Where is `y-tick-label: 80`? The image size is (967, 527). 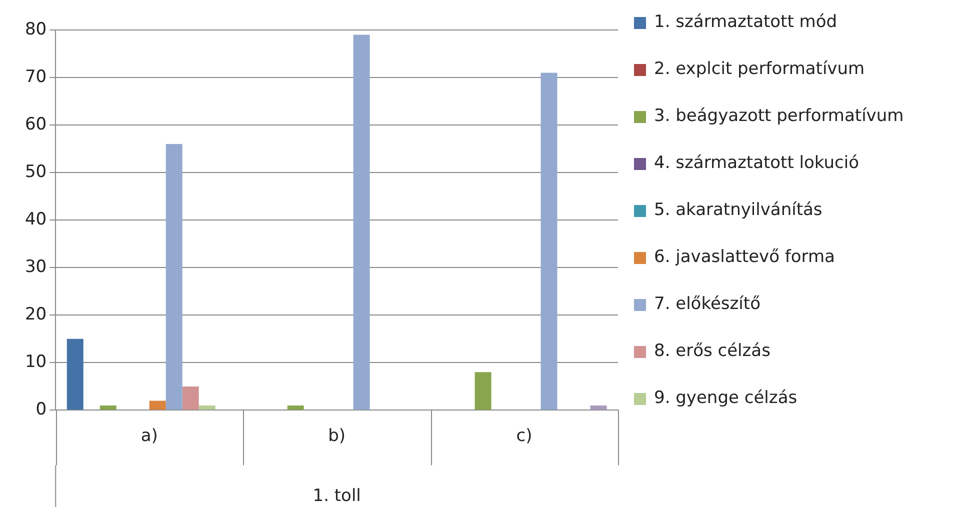
y-tick-label: 80 is located at coordinates (35, 29).